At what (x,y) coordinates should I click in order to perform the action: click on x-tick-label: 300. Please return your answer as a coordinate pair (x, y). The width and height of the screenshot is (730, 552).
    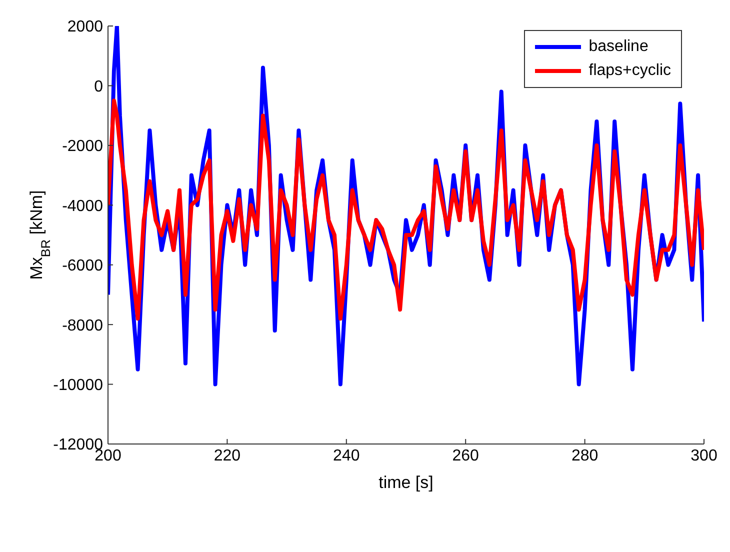
    Looking at the image, I should click on (704, 455).